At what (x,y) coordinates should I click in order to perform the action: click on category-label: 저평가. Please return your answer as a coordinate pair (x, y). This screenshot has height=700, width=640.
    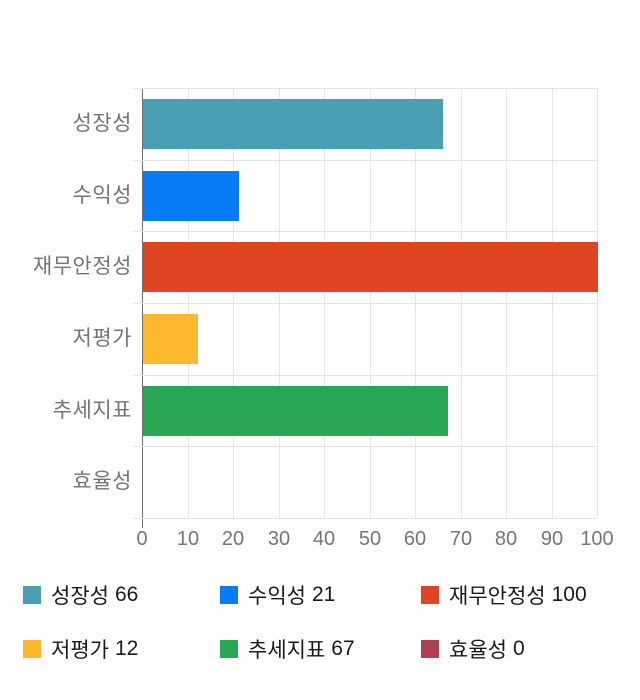
    Looking at the image, I should click on (102, 338).